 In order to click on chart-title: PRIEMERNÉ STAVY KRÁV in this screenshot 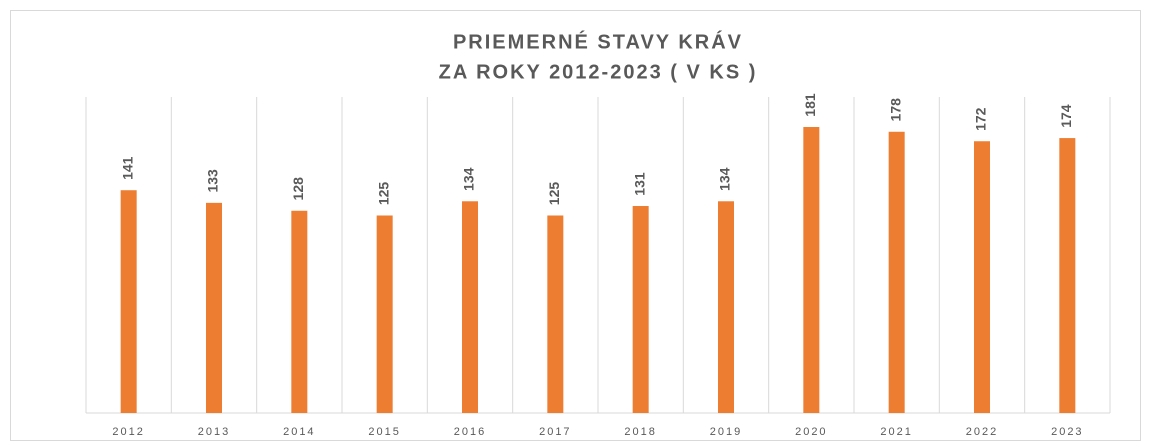, I will do `click(598, 41)`.